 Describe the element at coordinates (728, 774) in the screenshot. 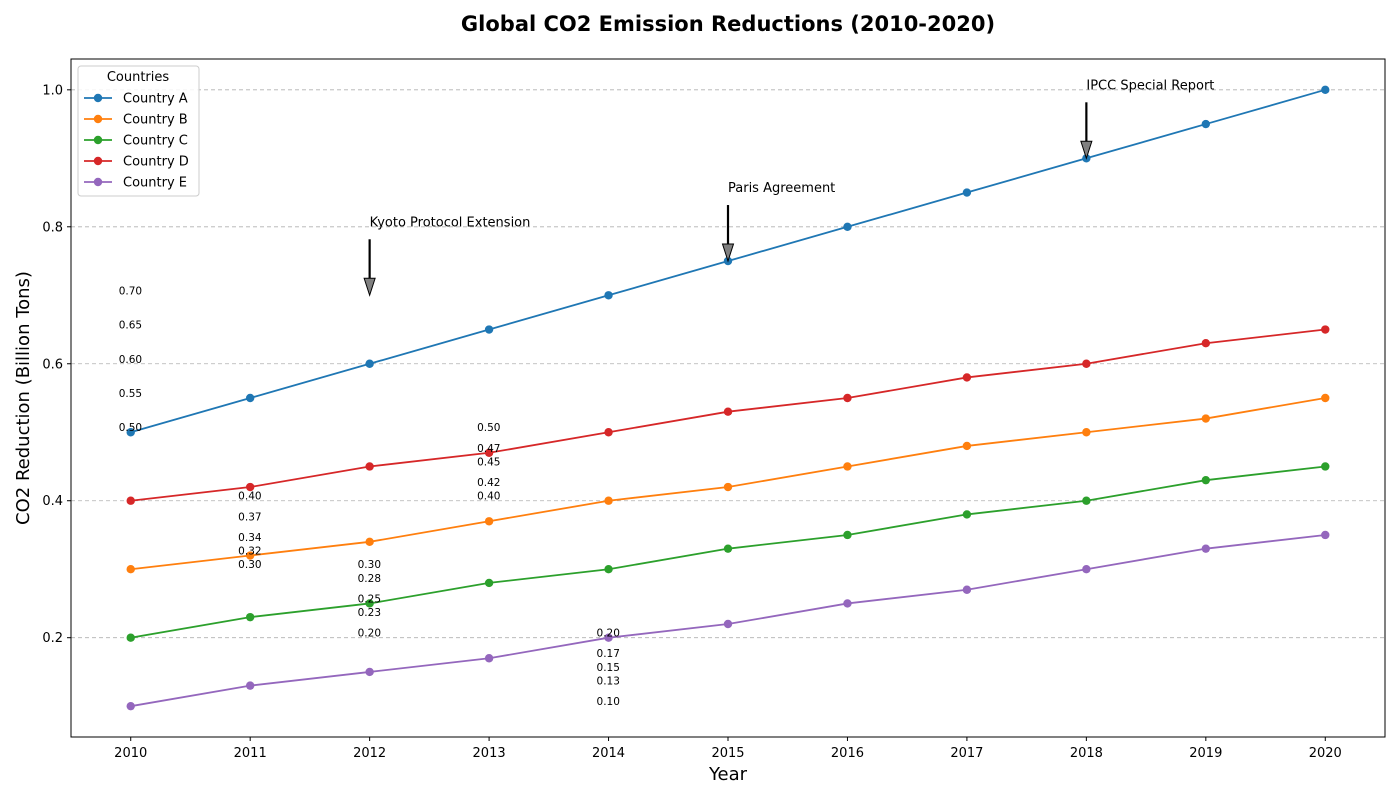

I see `x-axis-label: Year` at that location.